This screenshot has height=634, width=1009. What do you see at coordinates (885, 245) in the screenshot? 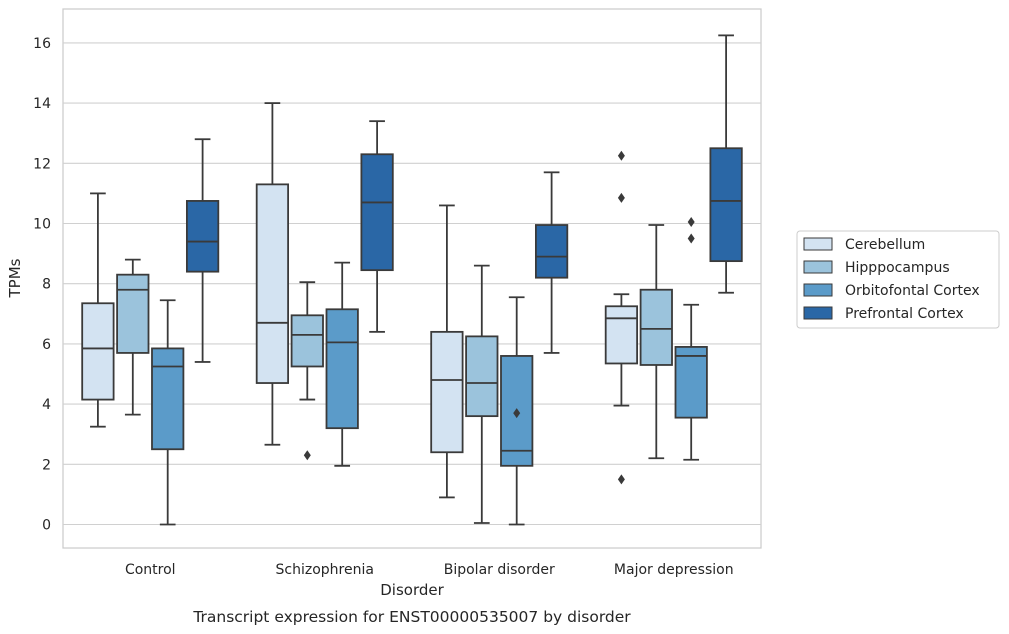
I see `legend-label: Cerebellum` at bounding box center [885, 245].